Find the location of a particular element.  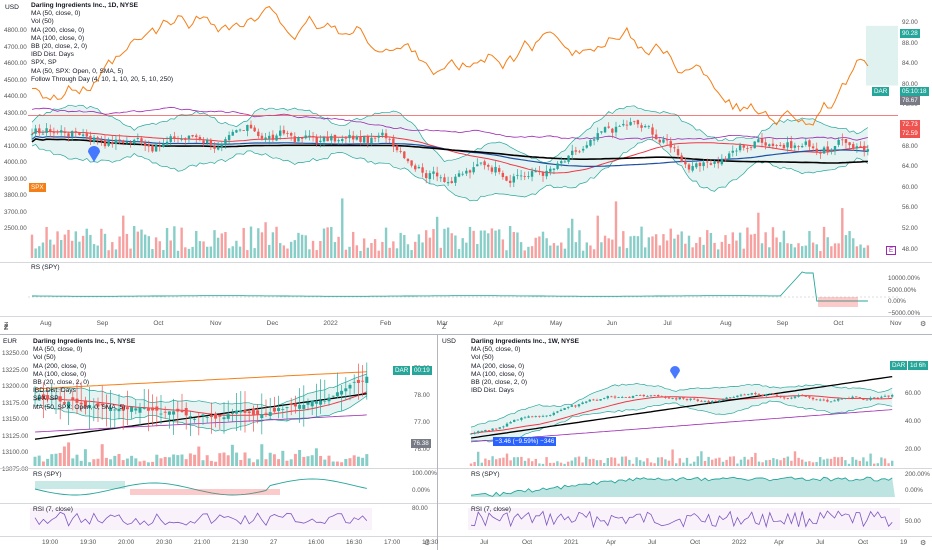

zoom-bl-icon: Z is located at coordinates (6, 328).